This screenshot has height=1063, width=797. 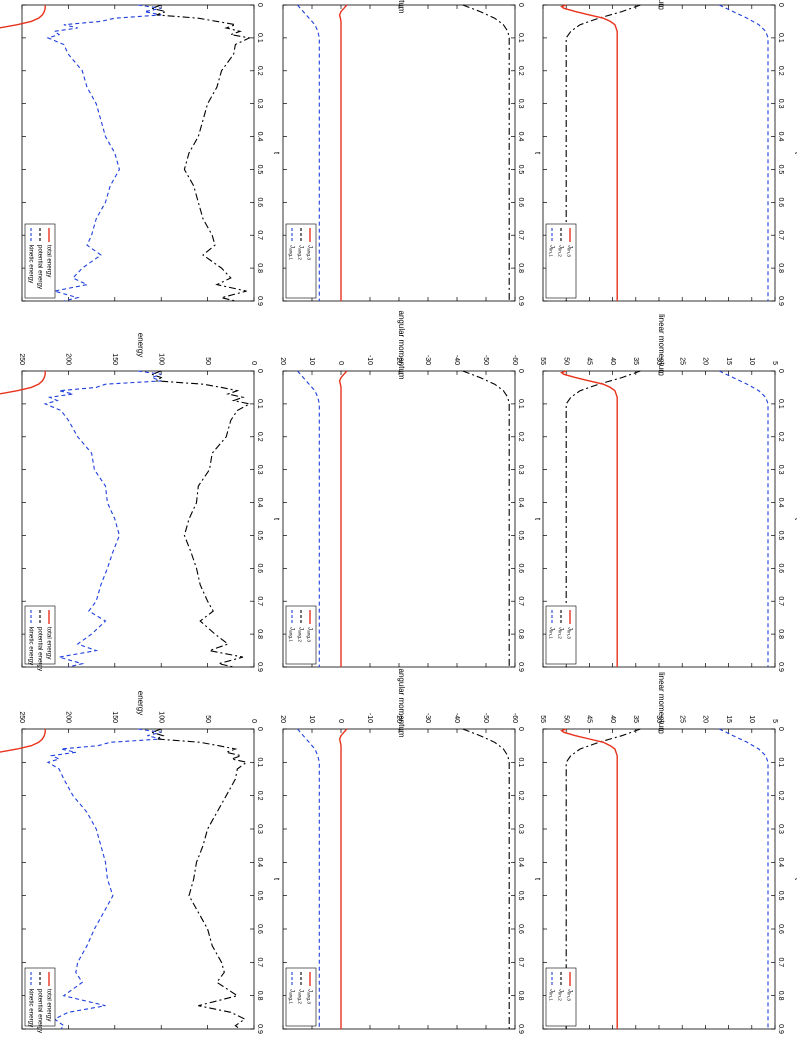 What do you see at coordinates (589, 361) in the screenshot?
I see `y-tick-label: 45` at bounding box center [589, 361].